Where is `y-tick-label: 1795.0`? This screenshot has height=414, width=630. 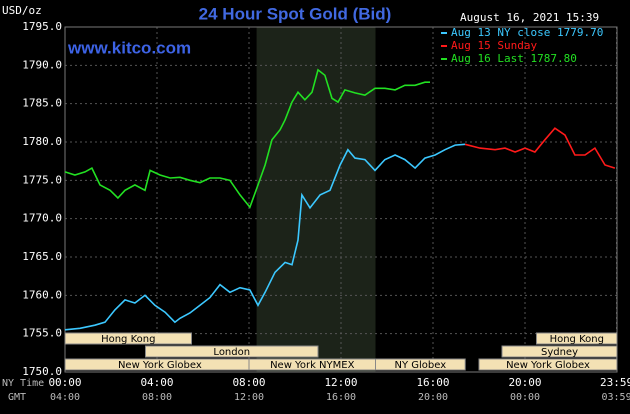 y-tick-label: 1795.0 is located at coordinates (42, 26).